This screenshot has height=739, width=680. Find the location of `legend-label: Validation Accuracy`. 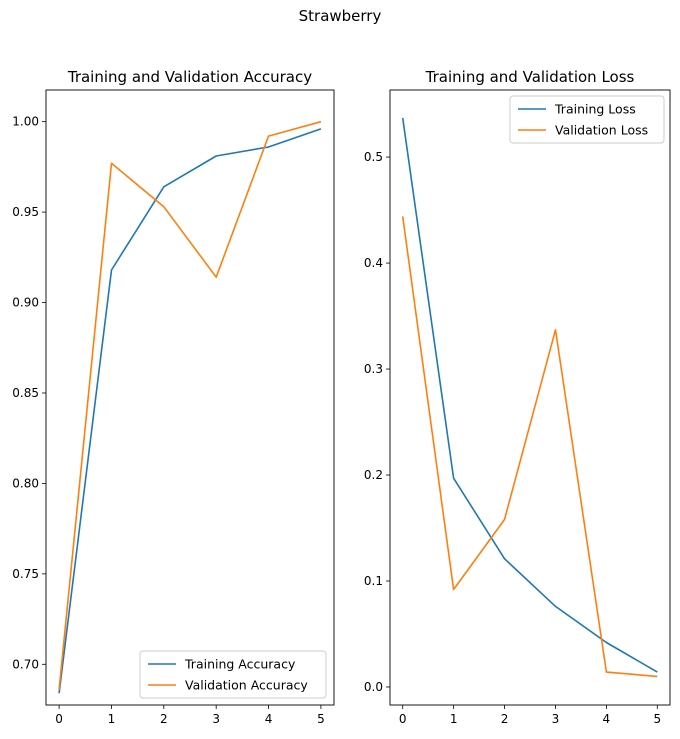

legend-label: Validation Accuracy is located at coordinates (246, 685).